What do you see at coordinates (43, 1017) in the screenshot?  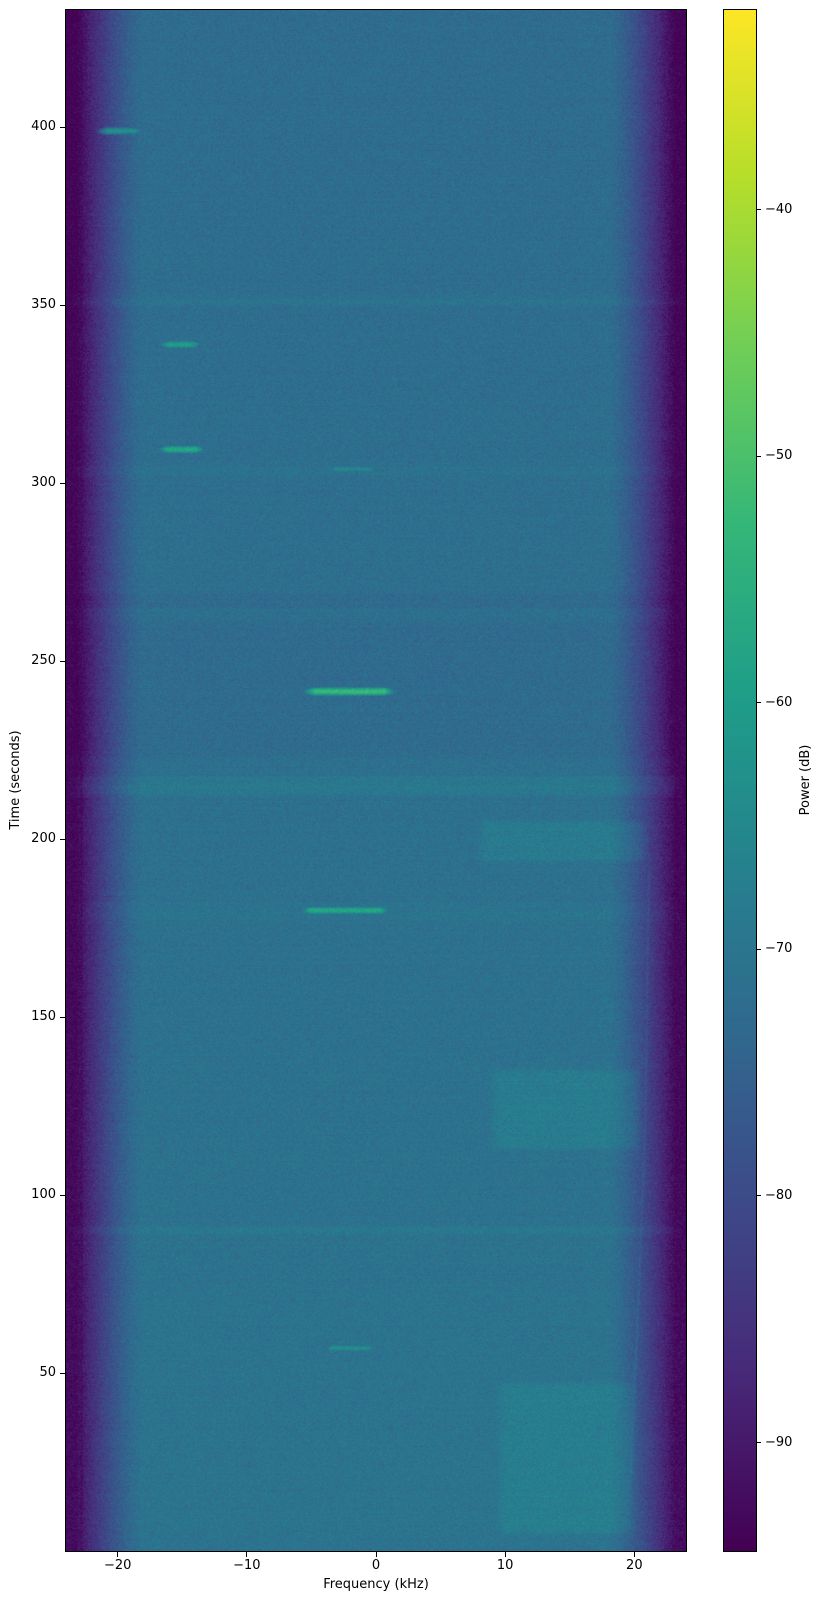 I see `y-tick-label: 150` at bounding box center [43, 1017].